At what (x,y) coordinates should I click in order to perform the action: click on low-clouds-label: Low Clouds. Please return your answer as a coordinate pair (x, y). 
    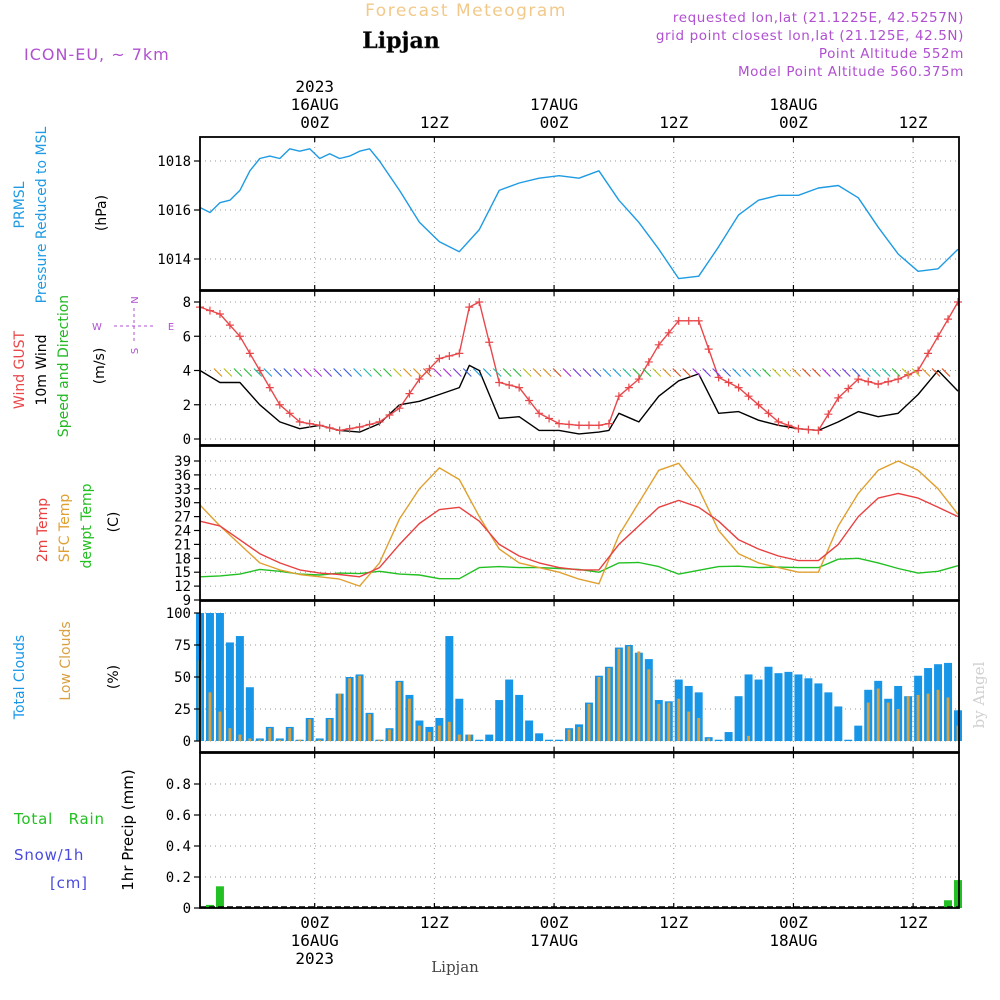
    Looking at the image, I should click on (66, 660).